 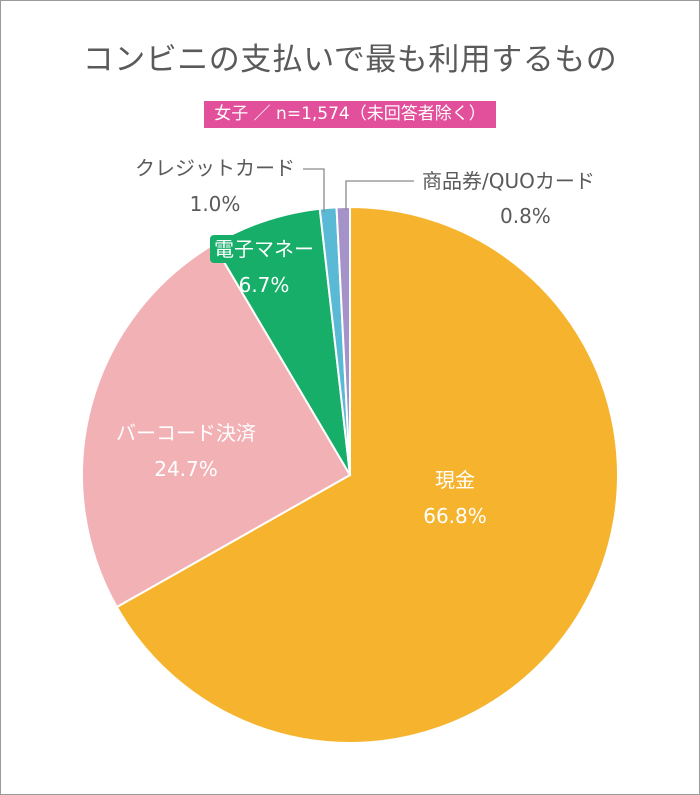 I want to click on slice-value-2: 24.7%, so click(x=186, y=469).